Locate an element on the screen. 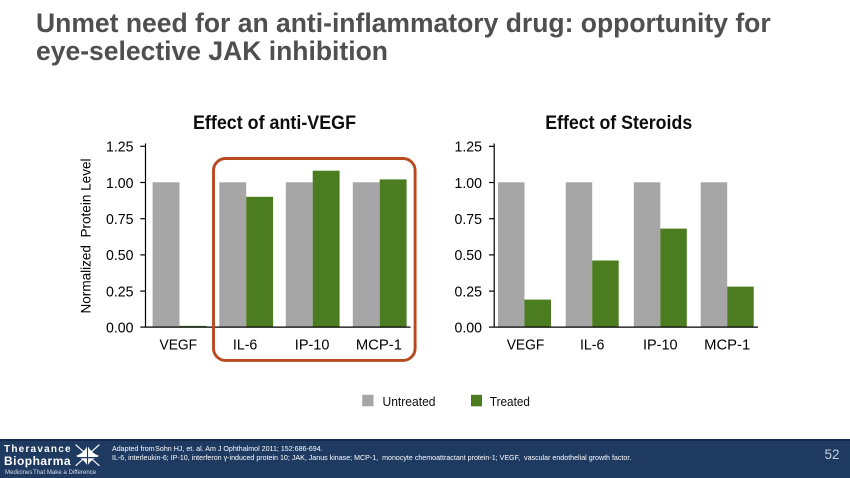 This screenshot has height=478, width=850. svg-text: Untreated is located at coordinates (409, 401).